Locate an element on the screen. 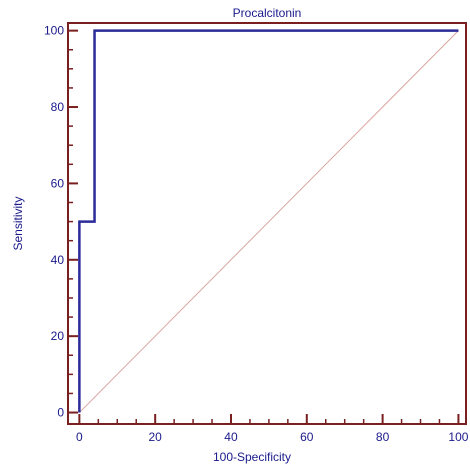  x-axis-title: 100-Specificity is located at coordinates (252, 457).